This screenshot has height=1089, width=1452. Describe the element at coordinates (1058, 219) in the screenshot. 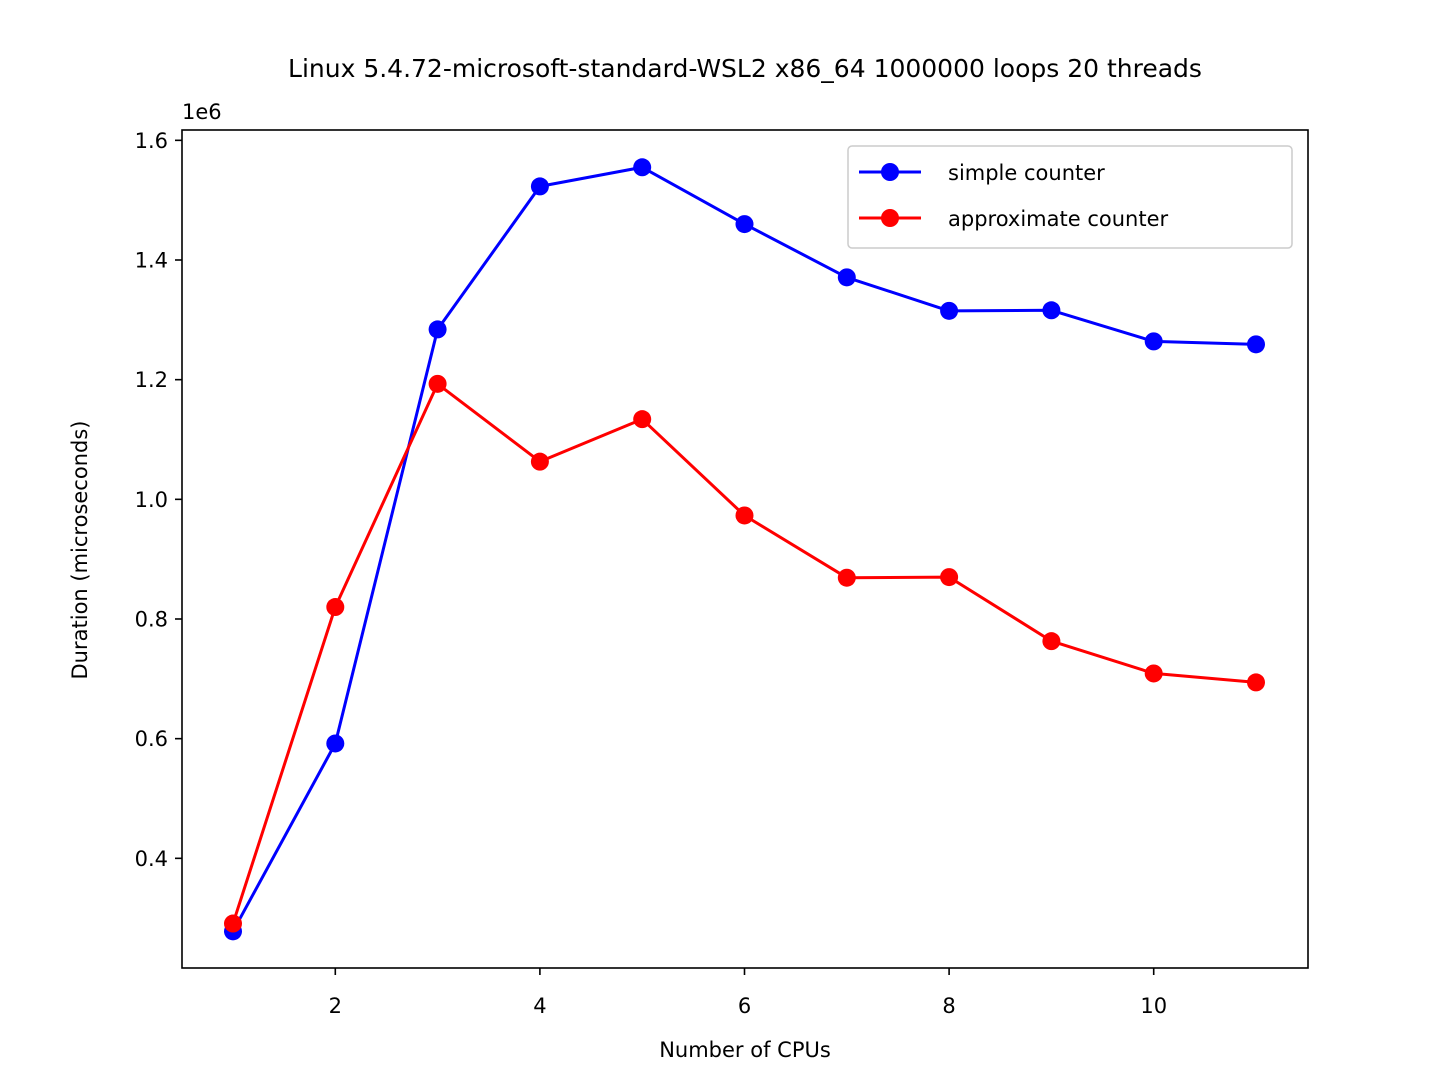

I see `legend-label-2: approximate counter` at that location.